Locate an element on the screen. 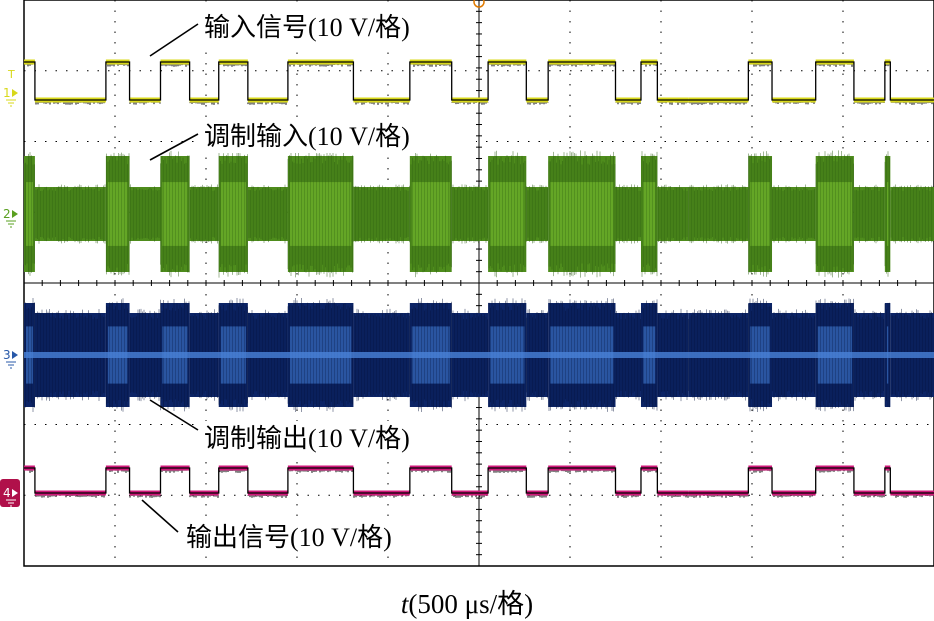  channel-marker-3: 3 is located at coordinates (10, 358).